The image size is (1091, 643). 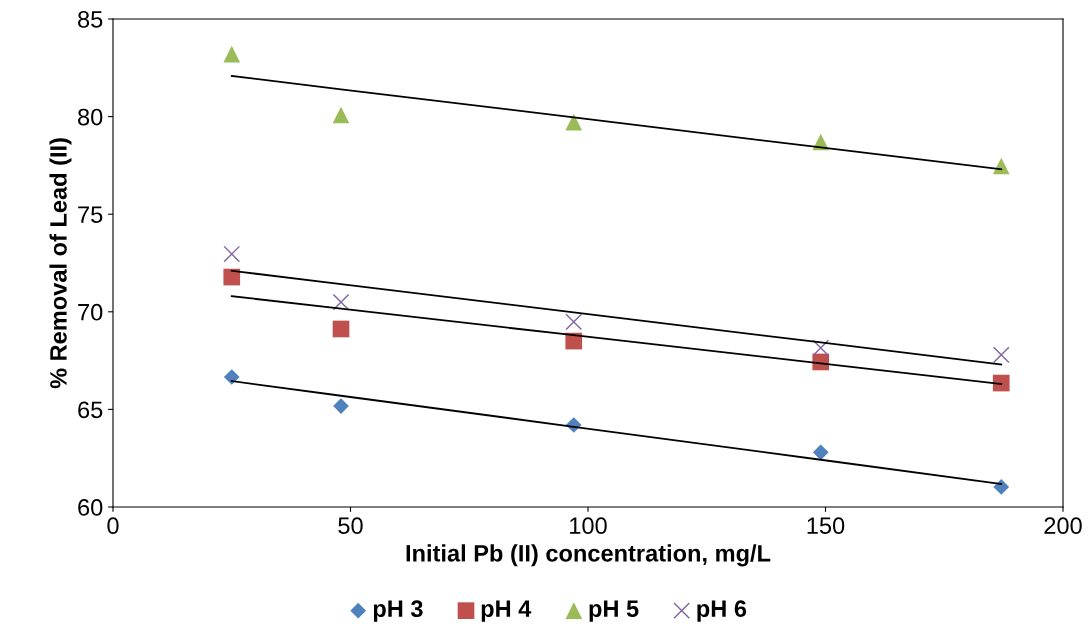 What do you see at coordinates (722, 611) in the screenshot?
I see `legend-label: pH 6` at bounding box center [722, 611].